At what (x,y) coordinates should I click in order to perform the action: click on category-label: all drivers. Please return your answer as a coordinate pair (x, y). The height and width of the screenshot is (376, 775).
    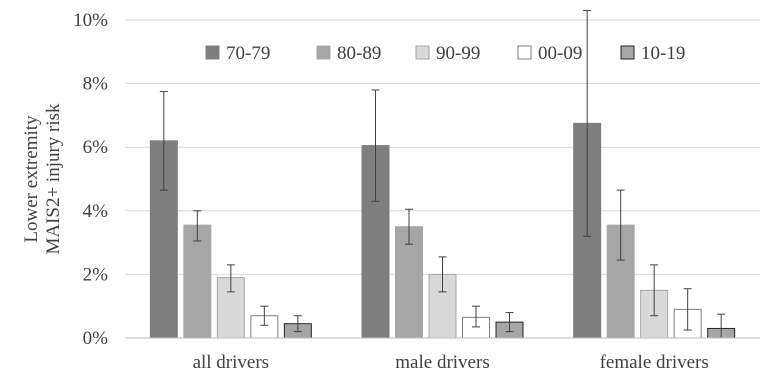
    Looking at the image, I should click on (231, 362).